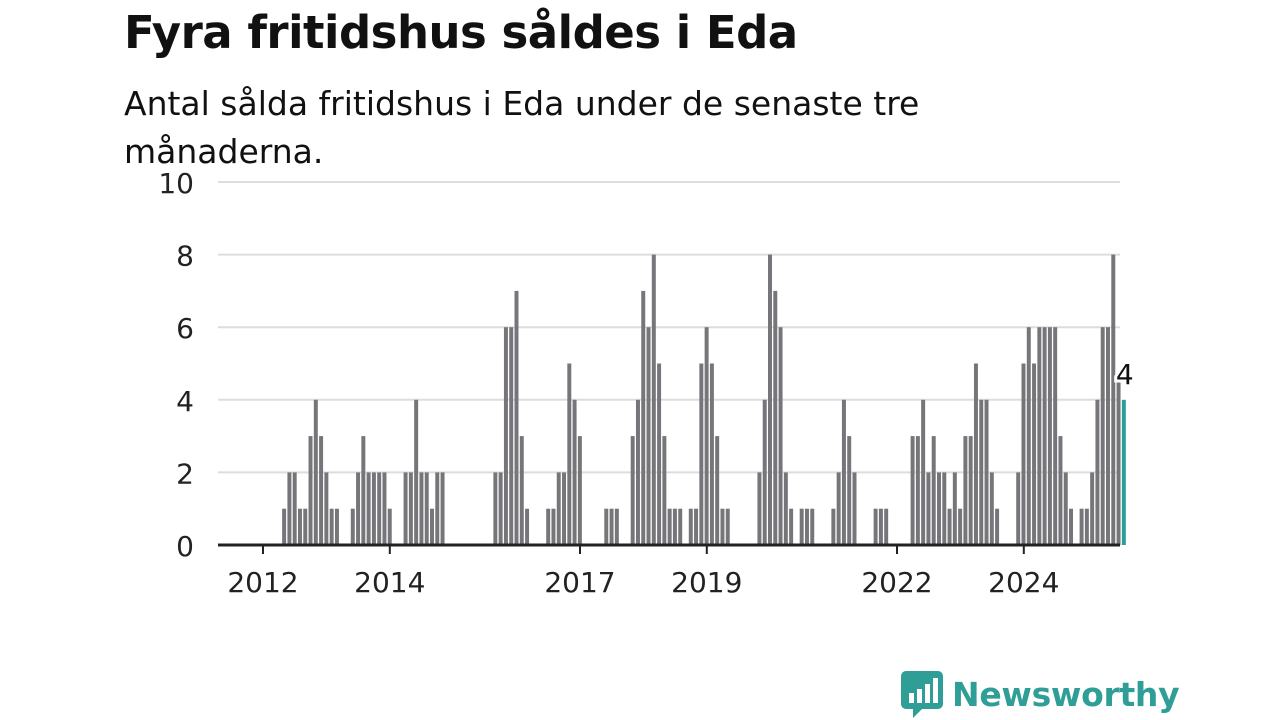 The height and width of the screenshot is (720, 1280). I want to click on x-tick-label: 2022, so click(896, 582).